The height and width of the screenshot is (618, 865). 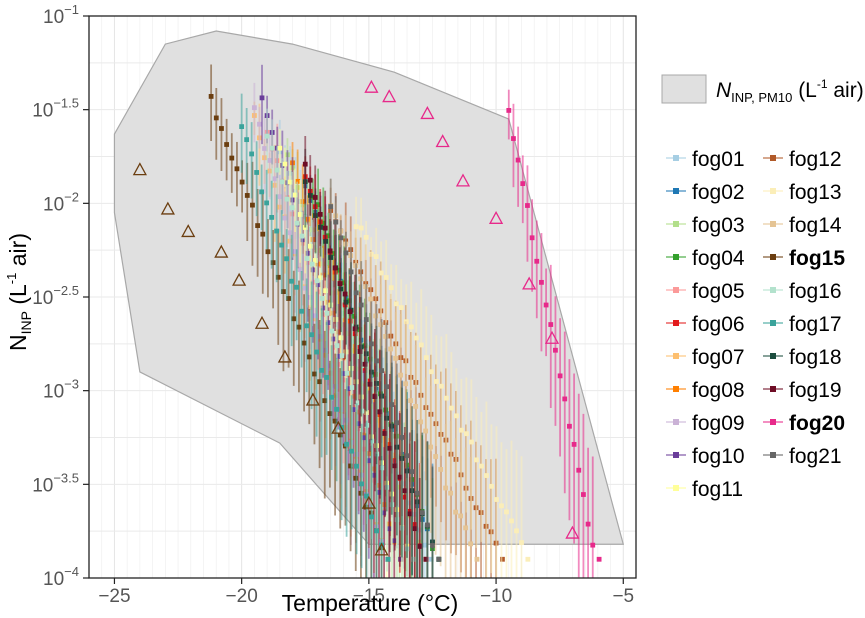 I want to click on series-fog21, so click(x=385, y=378).